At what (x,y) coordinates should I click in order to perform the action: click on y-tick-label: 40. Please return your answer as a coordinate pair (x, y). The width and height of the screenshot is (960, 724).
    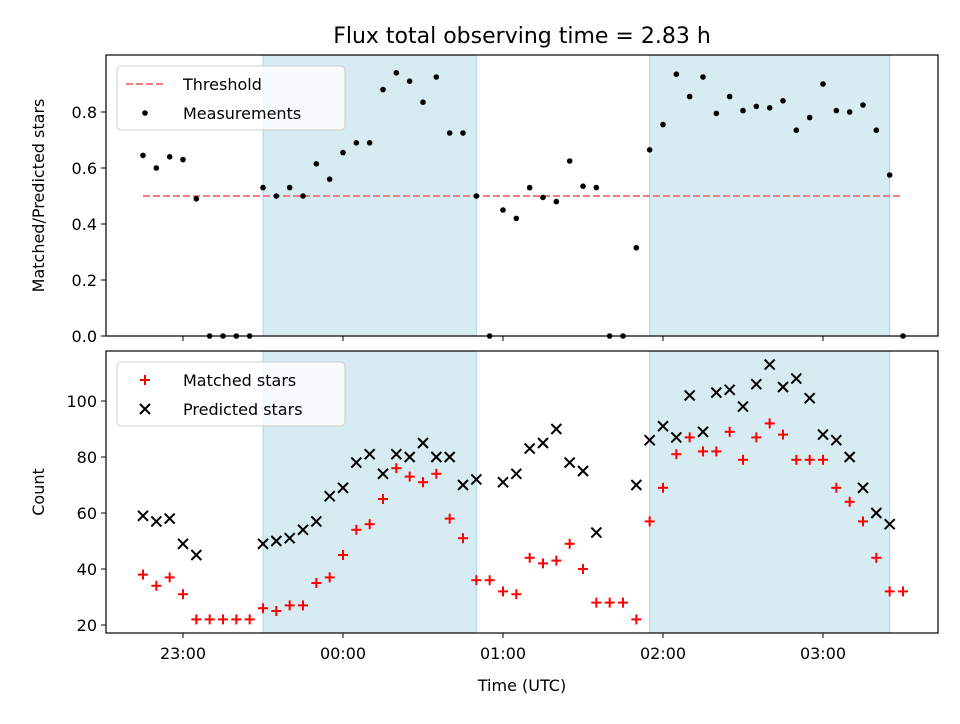
    Looking at the image, I should click on (87, 569).